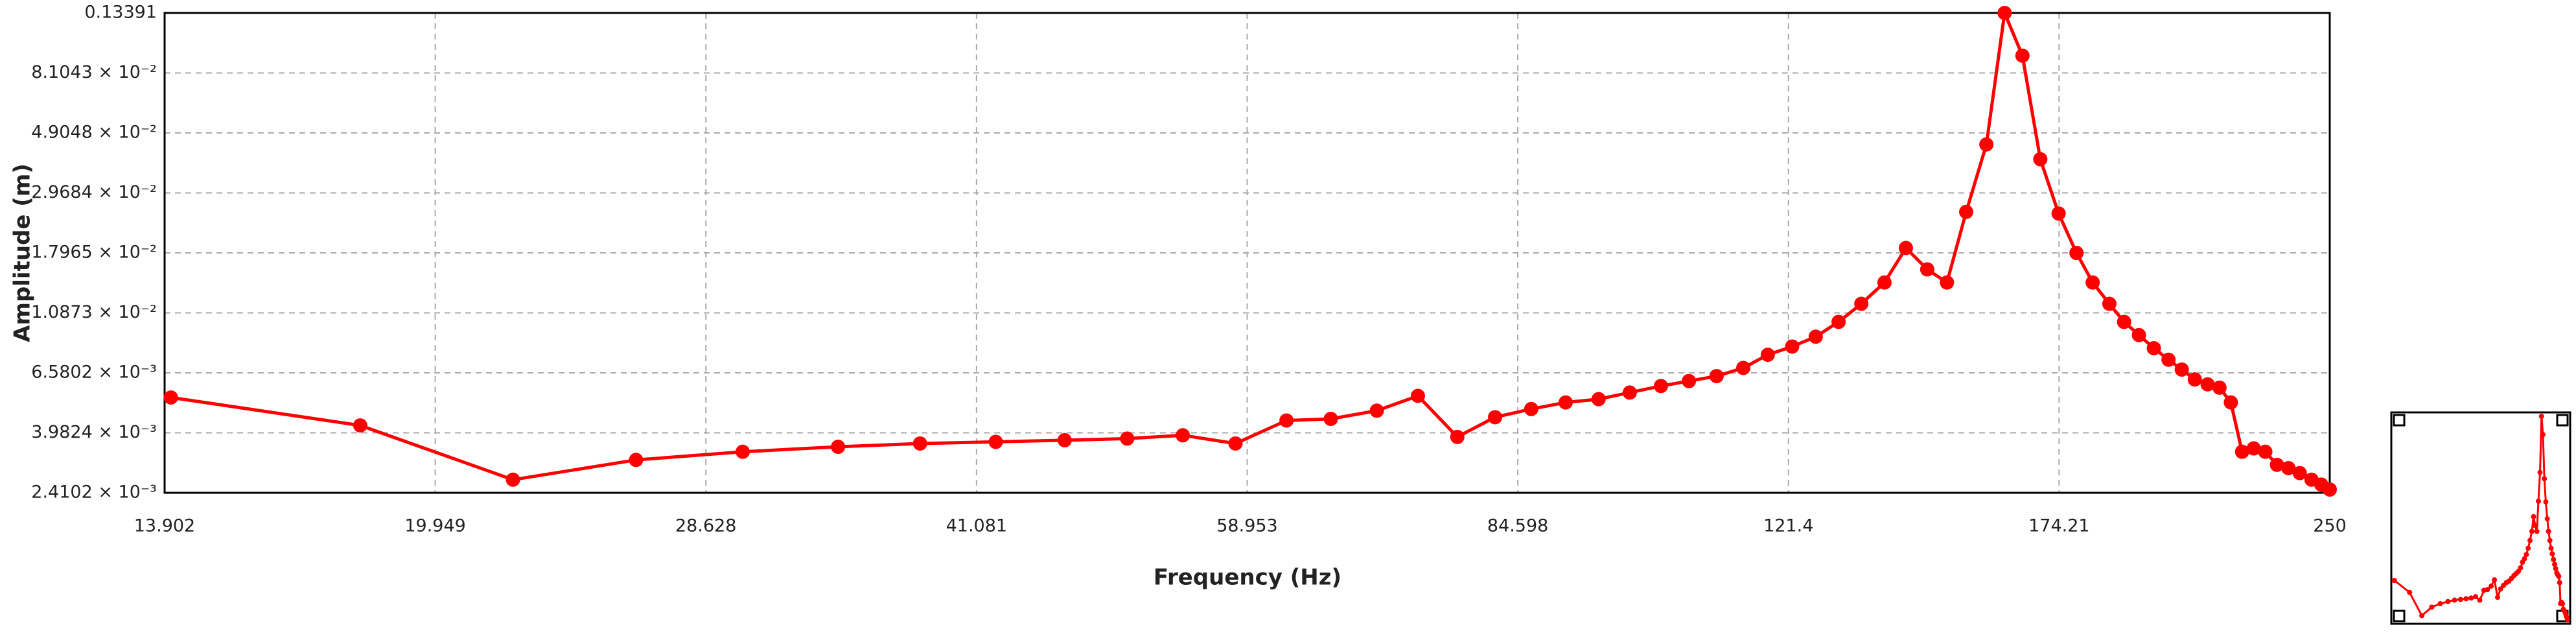 The image size is (2576, 640). What do you see at coordinates (94, 432) in the screenshot?
I see `y-tick-label: 3.9824 × 10⁻³` at bounding box center [94, 432].